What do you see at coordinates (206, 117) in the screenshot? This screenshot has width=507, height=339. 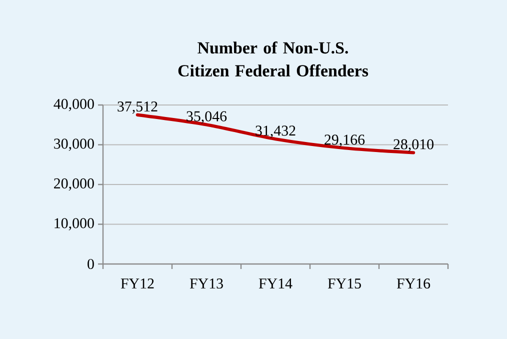 I see `data-label: 35,046` at bounding box center [206, 117].